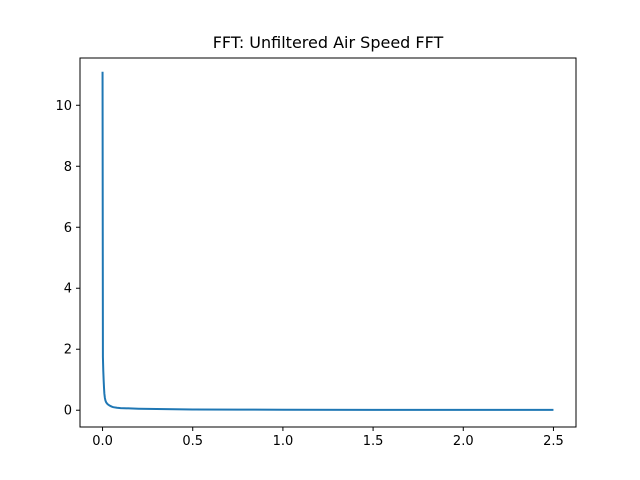  What do you see at coordinates (68, 411) in the screenshot?
I see `y-tick-label: 0` at bounding box center [68, 411].